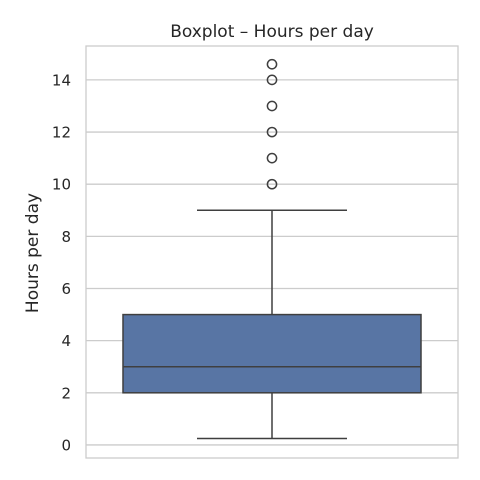  What do you see at coordinates (272, 124) in the screenshot?
I see `outlier-points` at bounding box center [272, 124].